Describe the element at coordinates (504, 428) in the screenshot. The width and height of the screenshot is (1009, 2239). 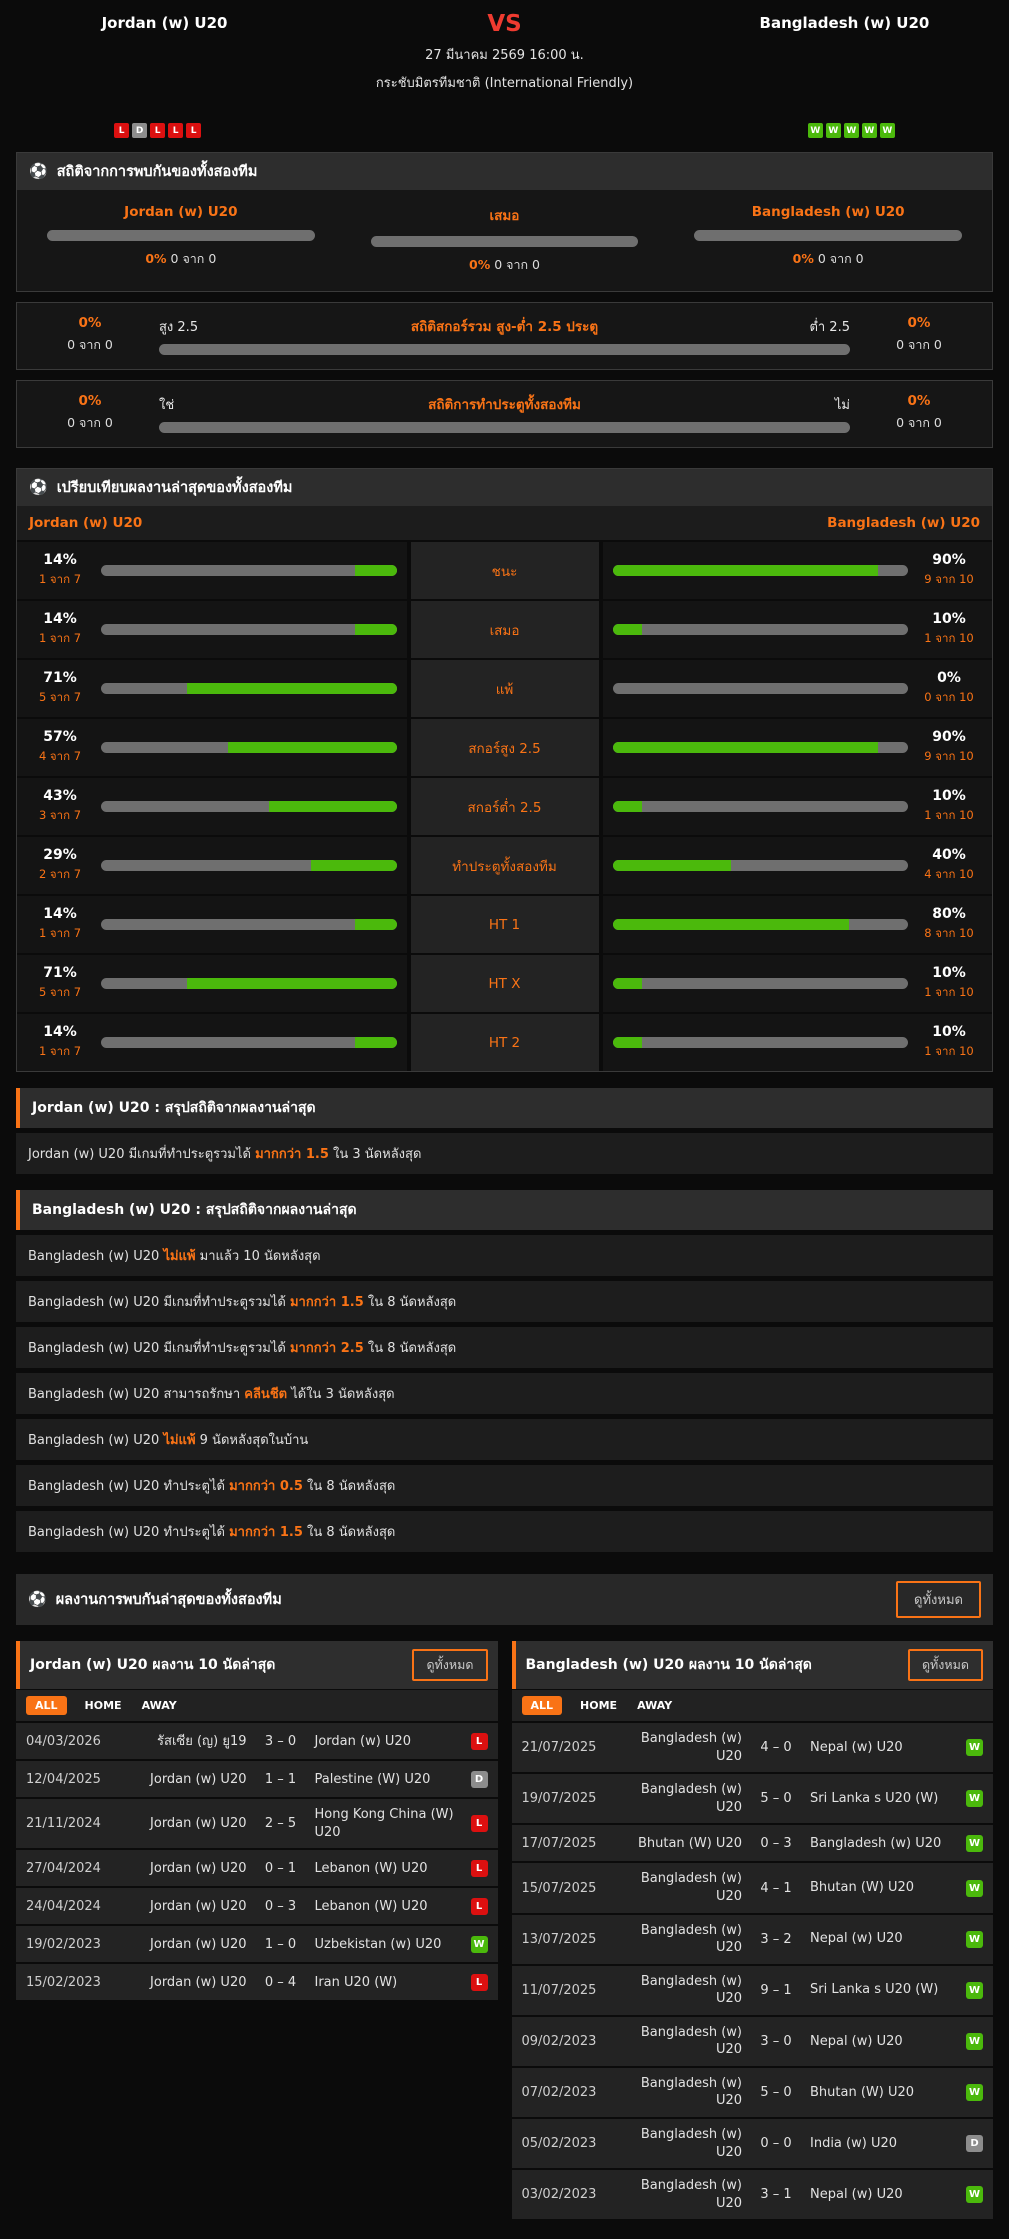
I see `btts-bar` at that location.